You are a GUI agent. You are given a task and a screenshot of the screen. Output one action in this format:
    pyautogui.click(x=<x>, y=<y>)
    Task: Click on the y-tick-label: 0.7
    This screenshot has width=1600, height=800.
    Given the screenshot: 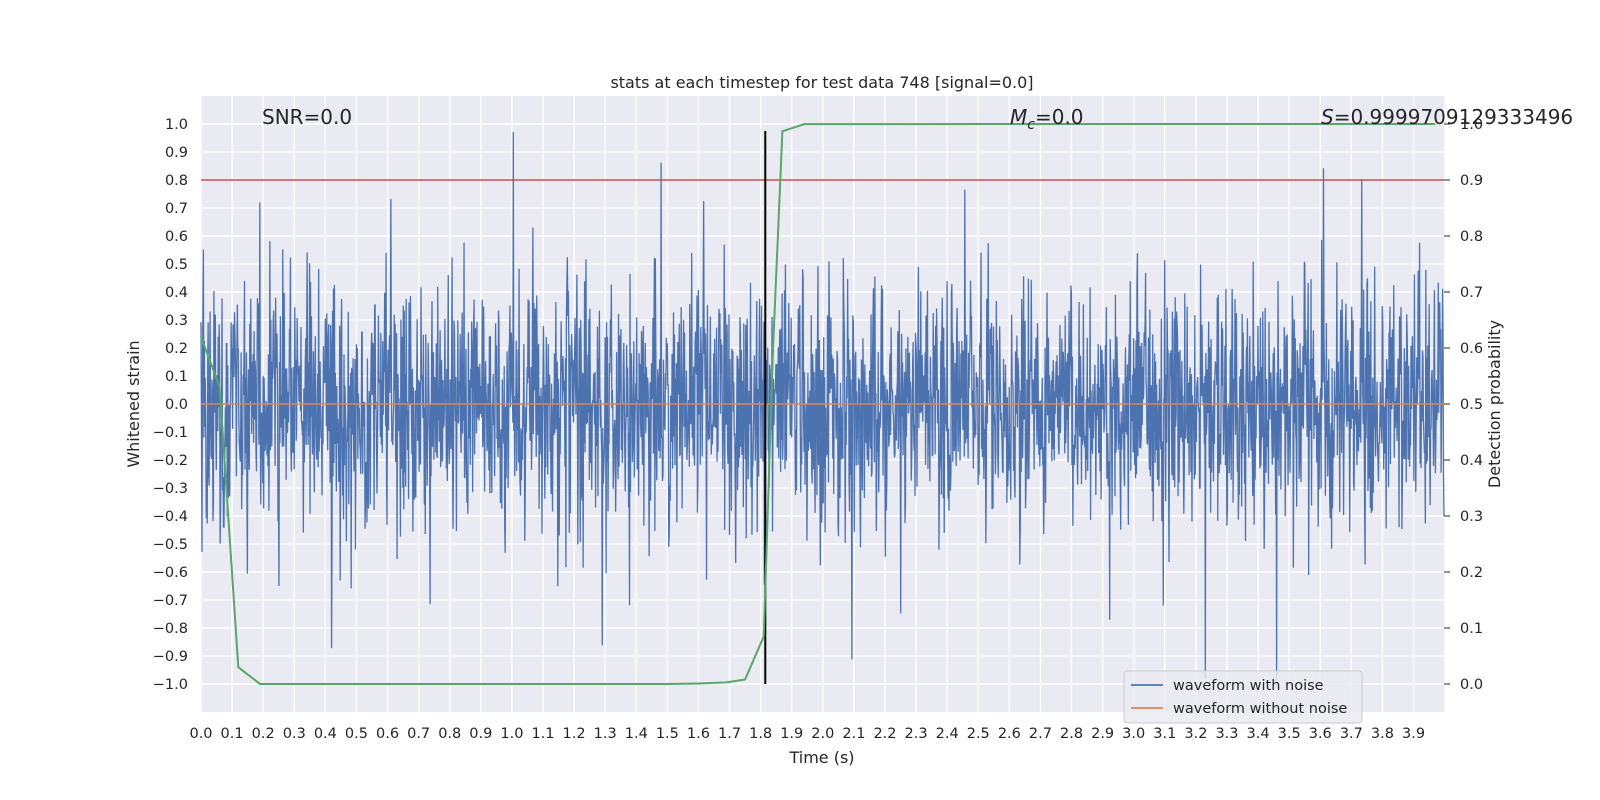 What is the action you would take?
    pyautogui.click(x=176, y=209)
    